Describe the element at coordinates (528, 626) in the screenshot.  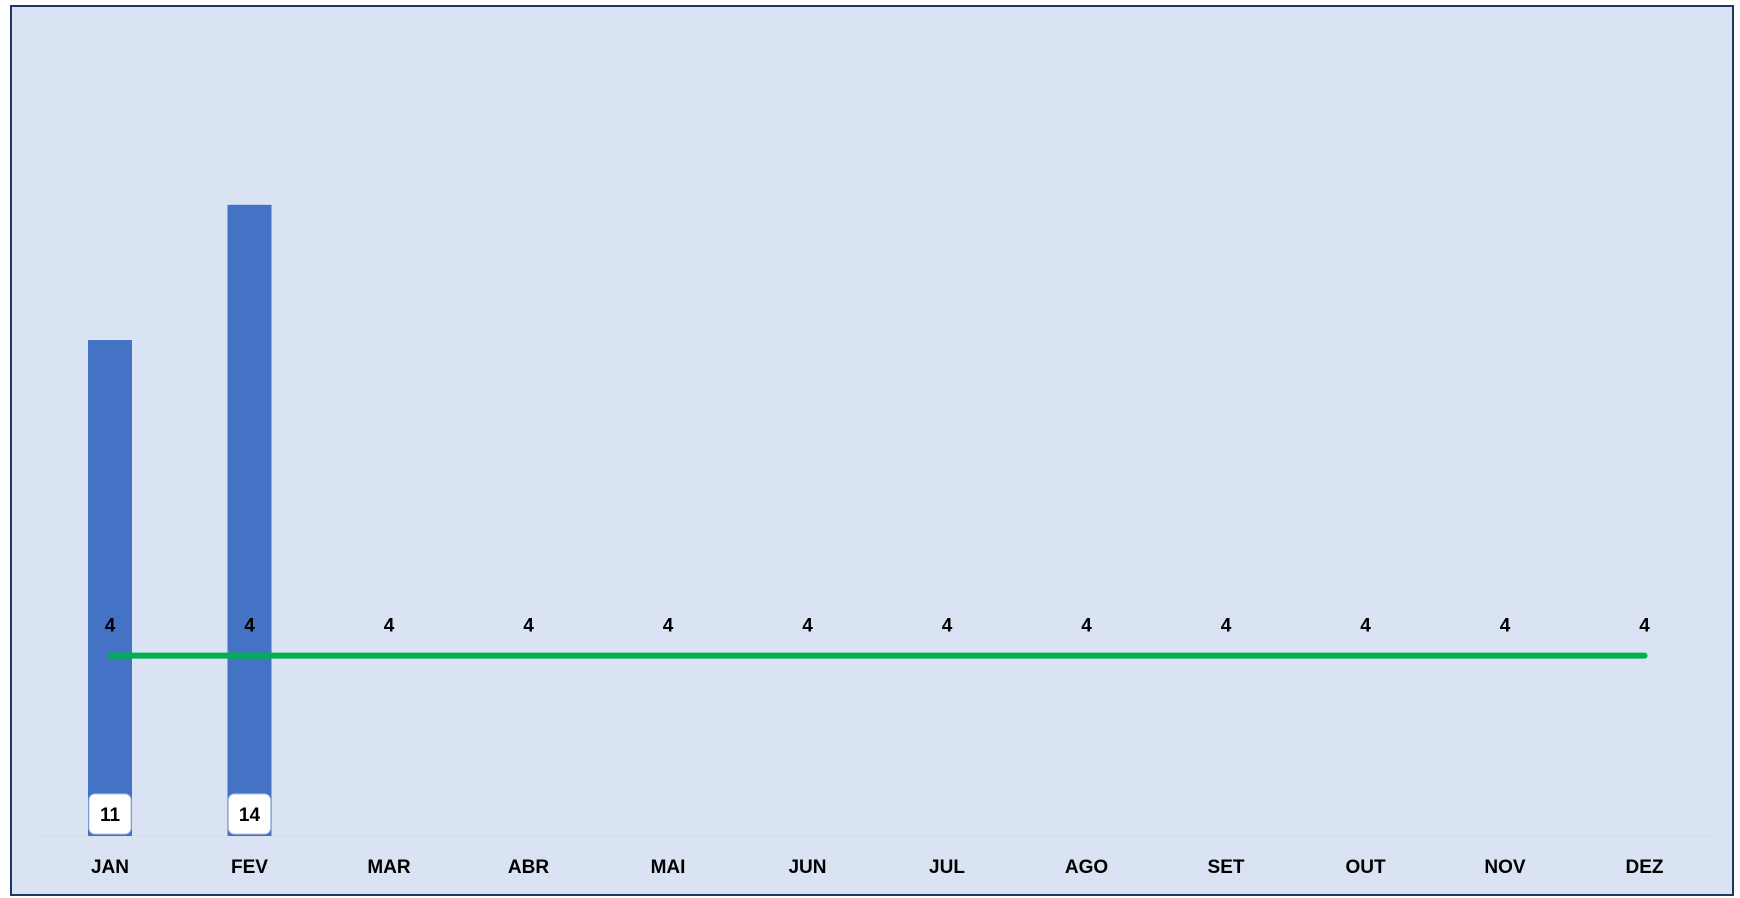
I see `line-data-label-abr: 4` at that location.